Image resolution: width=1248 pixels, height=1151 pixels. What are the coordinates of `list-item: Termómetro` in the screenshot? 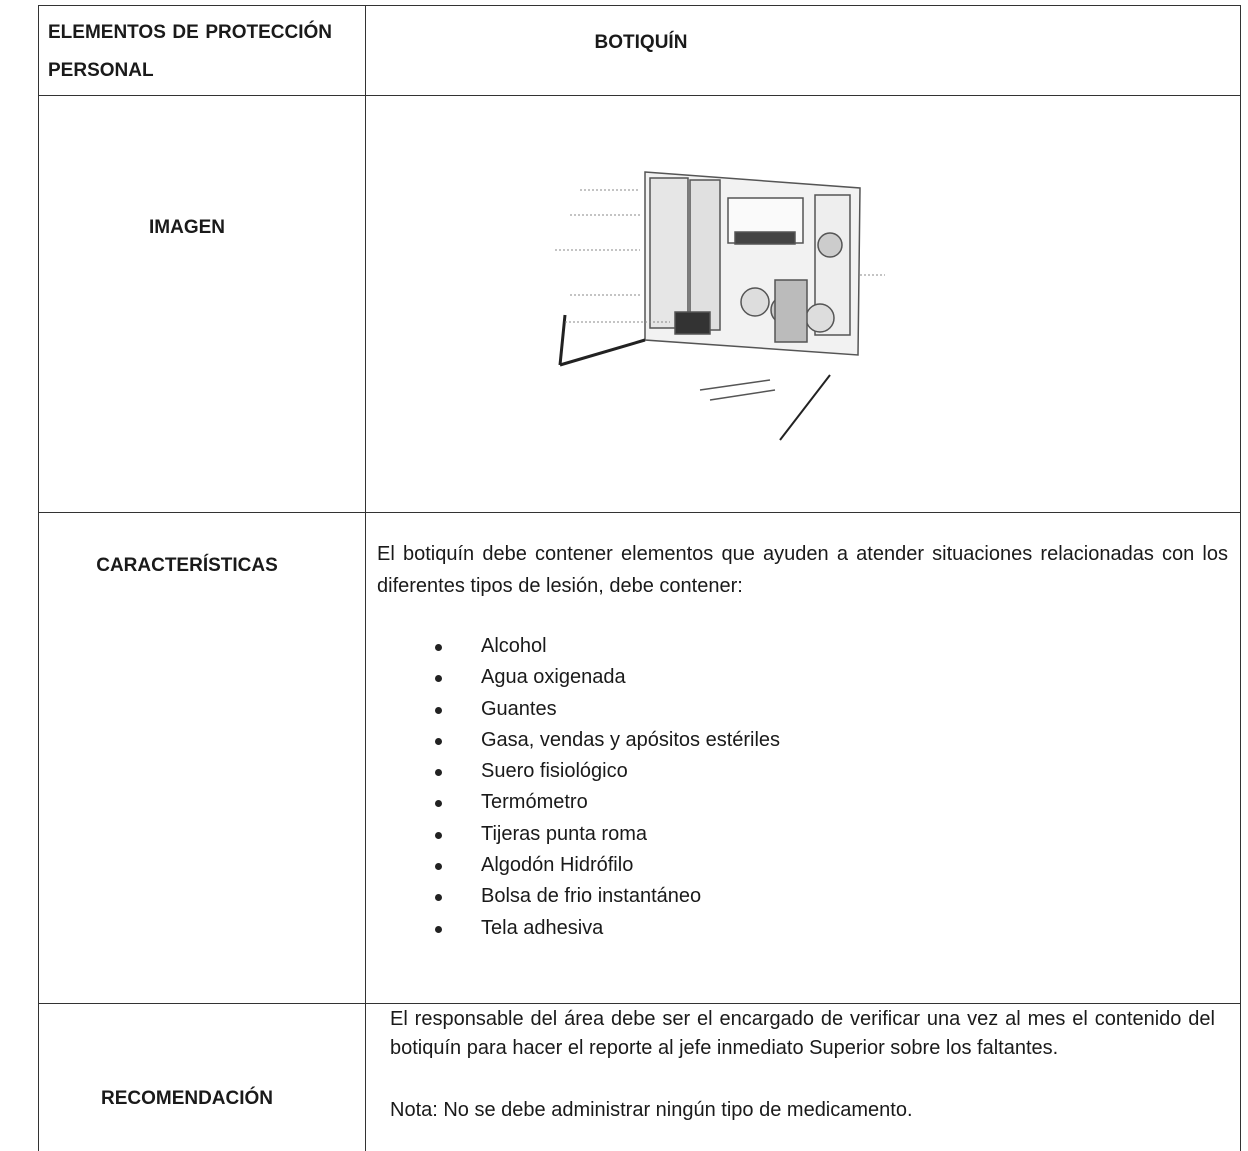 It's located at (777, 802).